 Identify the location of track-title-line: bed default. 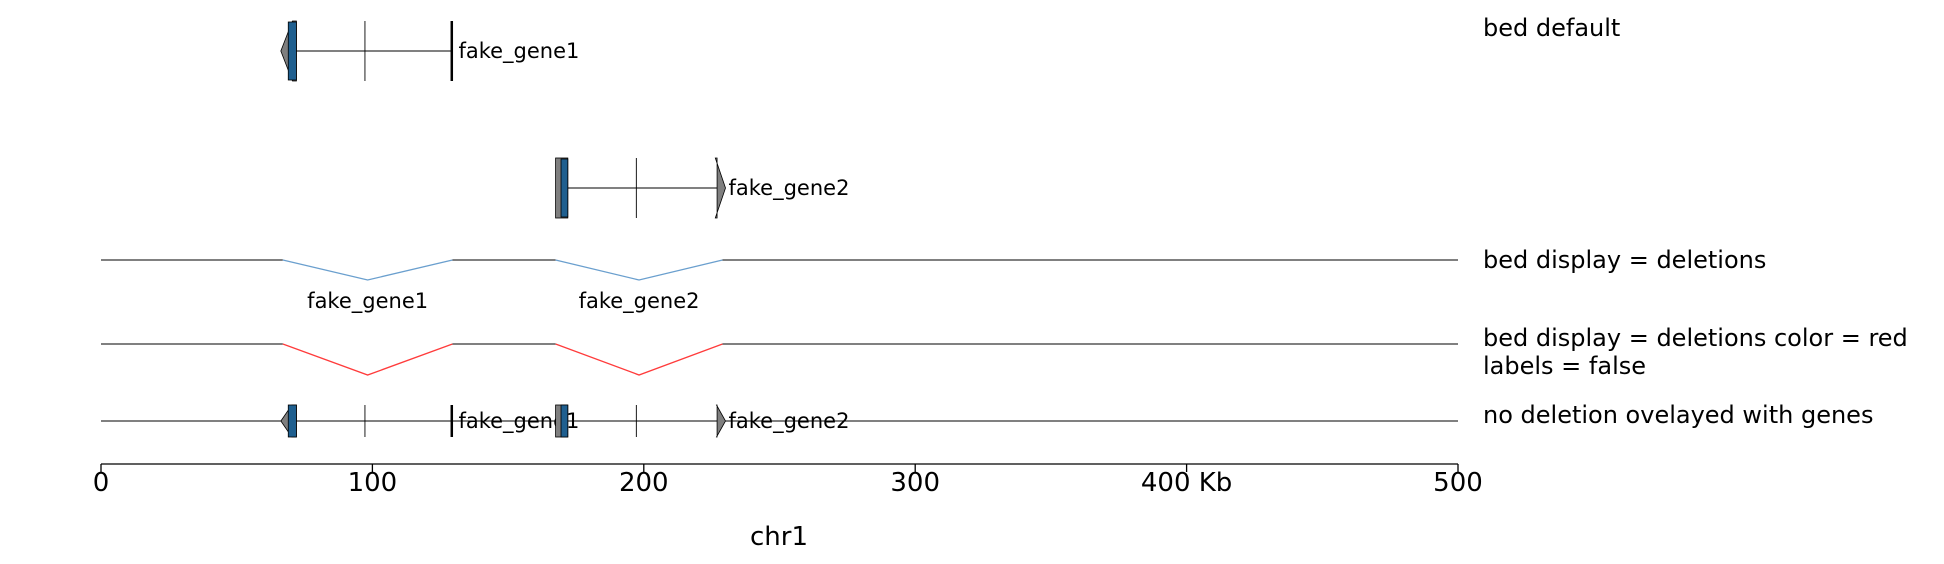
(1551, 28).